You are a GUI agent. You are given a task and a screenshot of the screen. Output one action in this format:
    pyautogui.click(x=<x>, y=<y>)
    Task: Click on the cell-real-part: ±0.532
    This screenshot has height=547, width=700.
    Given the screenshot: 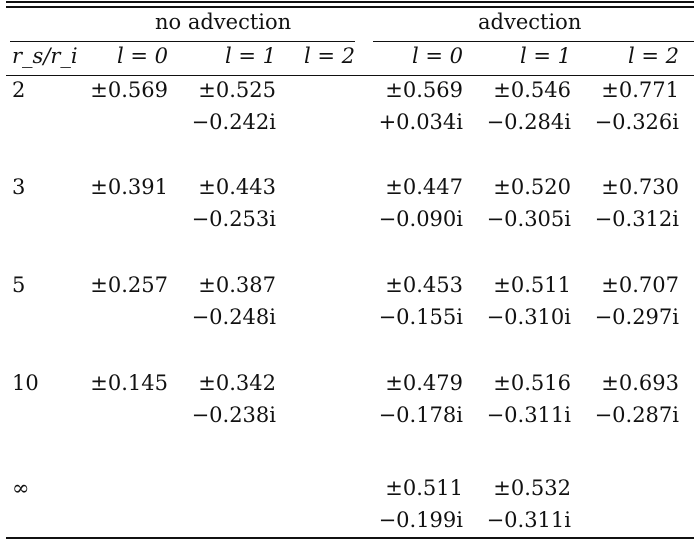 What is the action you would take?
    pyautogui.click(x=532, y=488)
    